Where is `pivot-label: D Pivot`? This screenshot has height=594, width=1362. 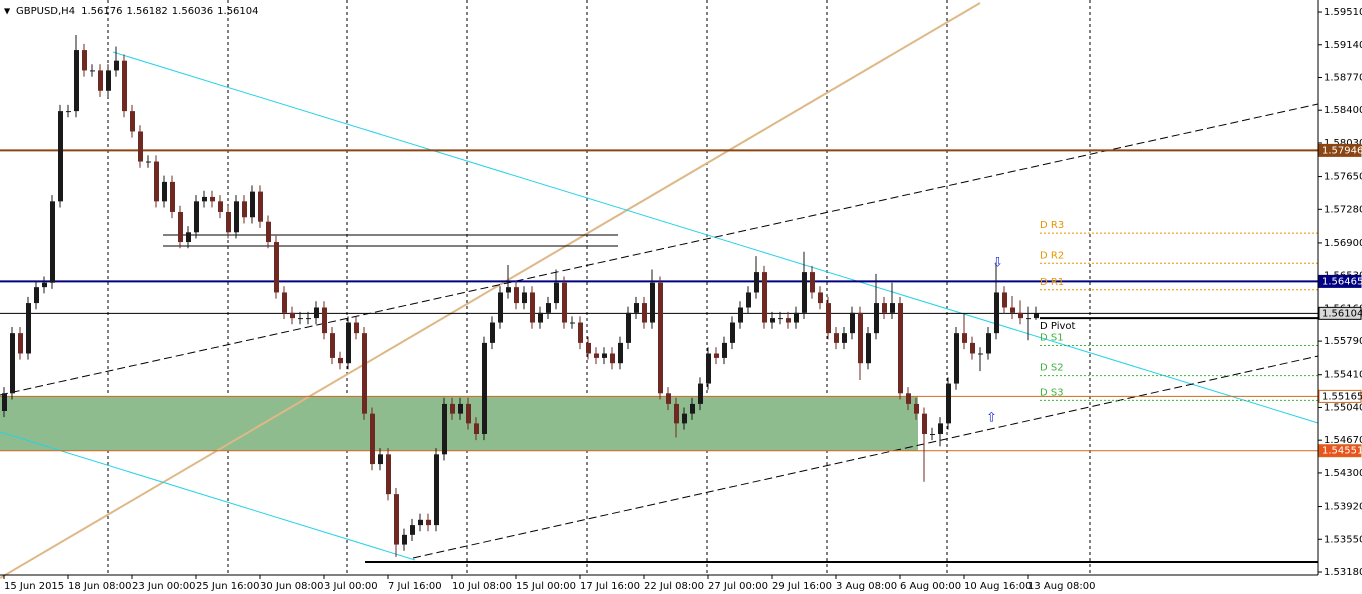 pivot-label: D Pivot is located at coordinates (1058, 326).